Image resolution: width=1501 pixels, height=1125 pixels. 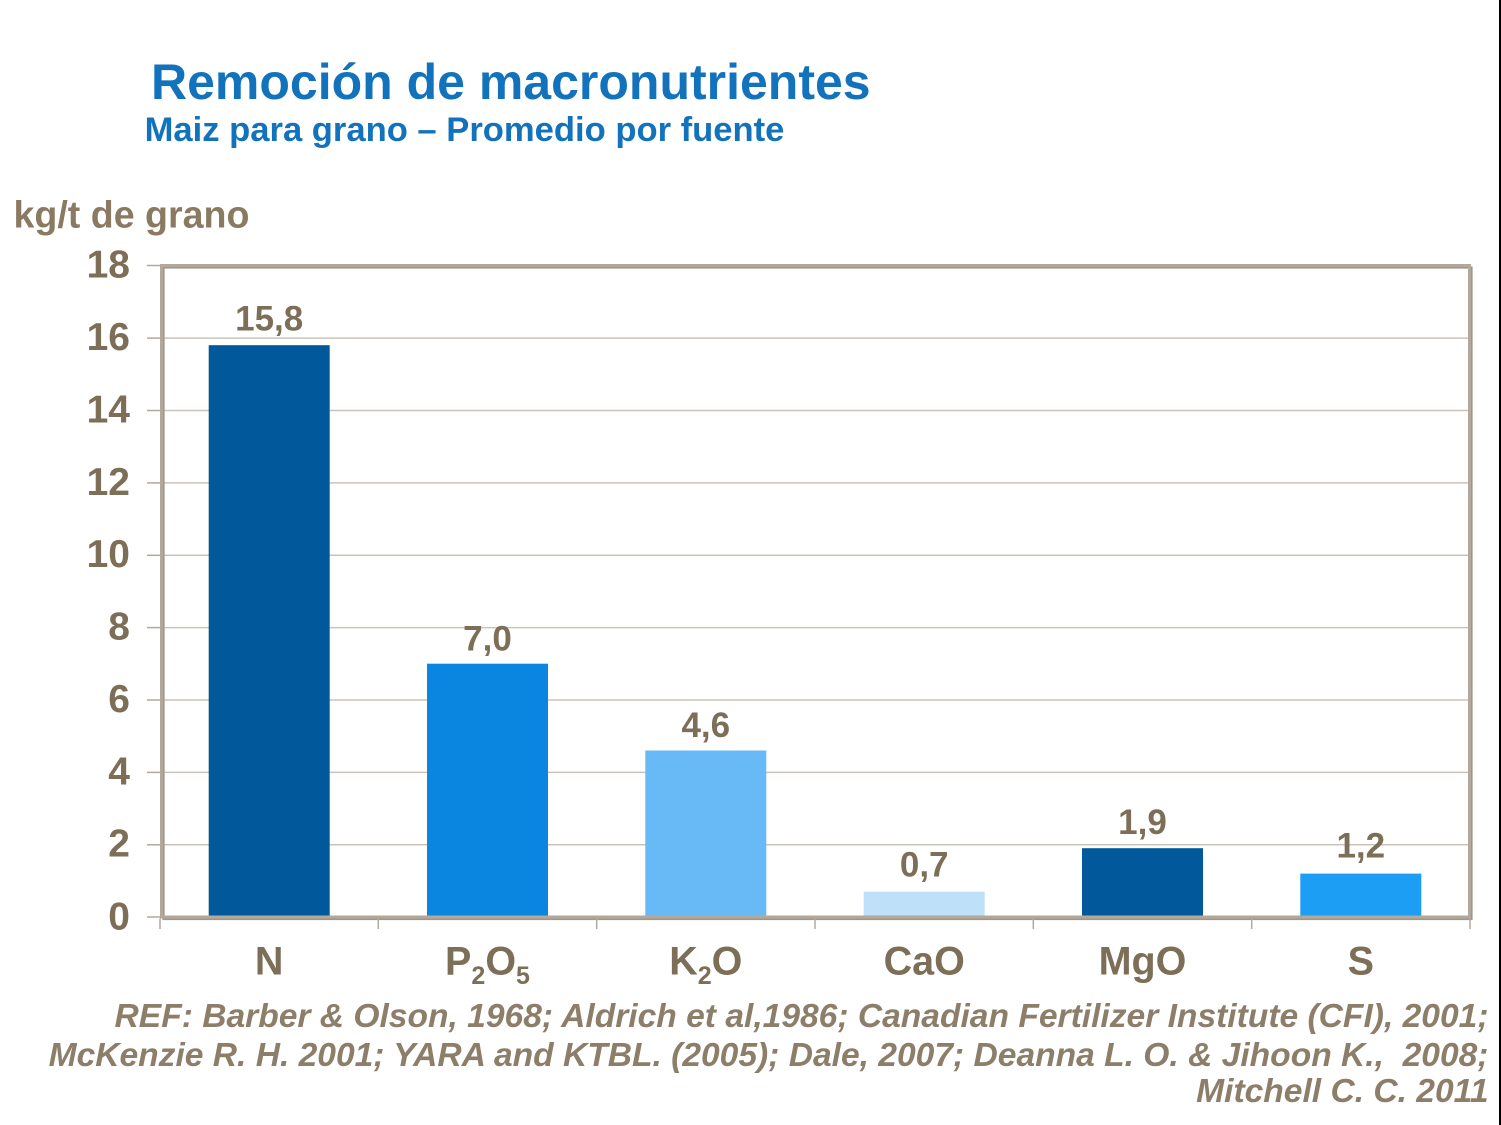 I want to click on svg-text: 15,8, so click(x=269, y=319).